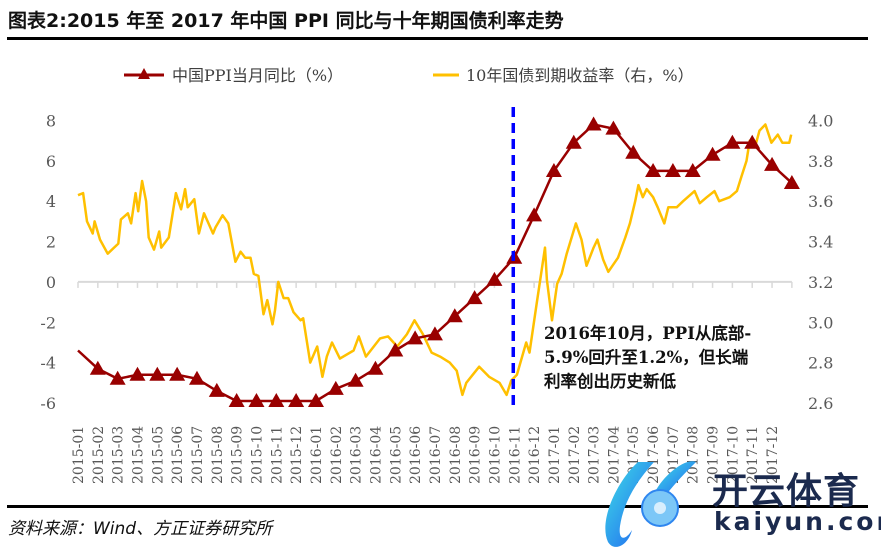  Describe the element at coordinates (51, 201) in the screenshot. I see `y-left-tick-label: 4` at that location.